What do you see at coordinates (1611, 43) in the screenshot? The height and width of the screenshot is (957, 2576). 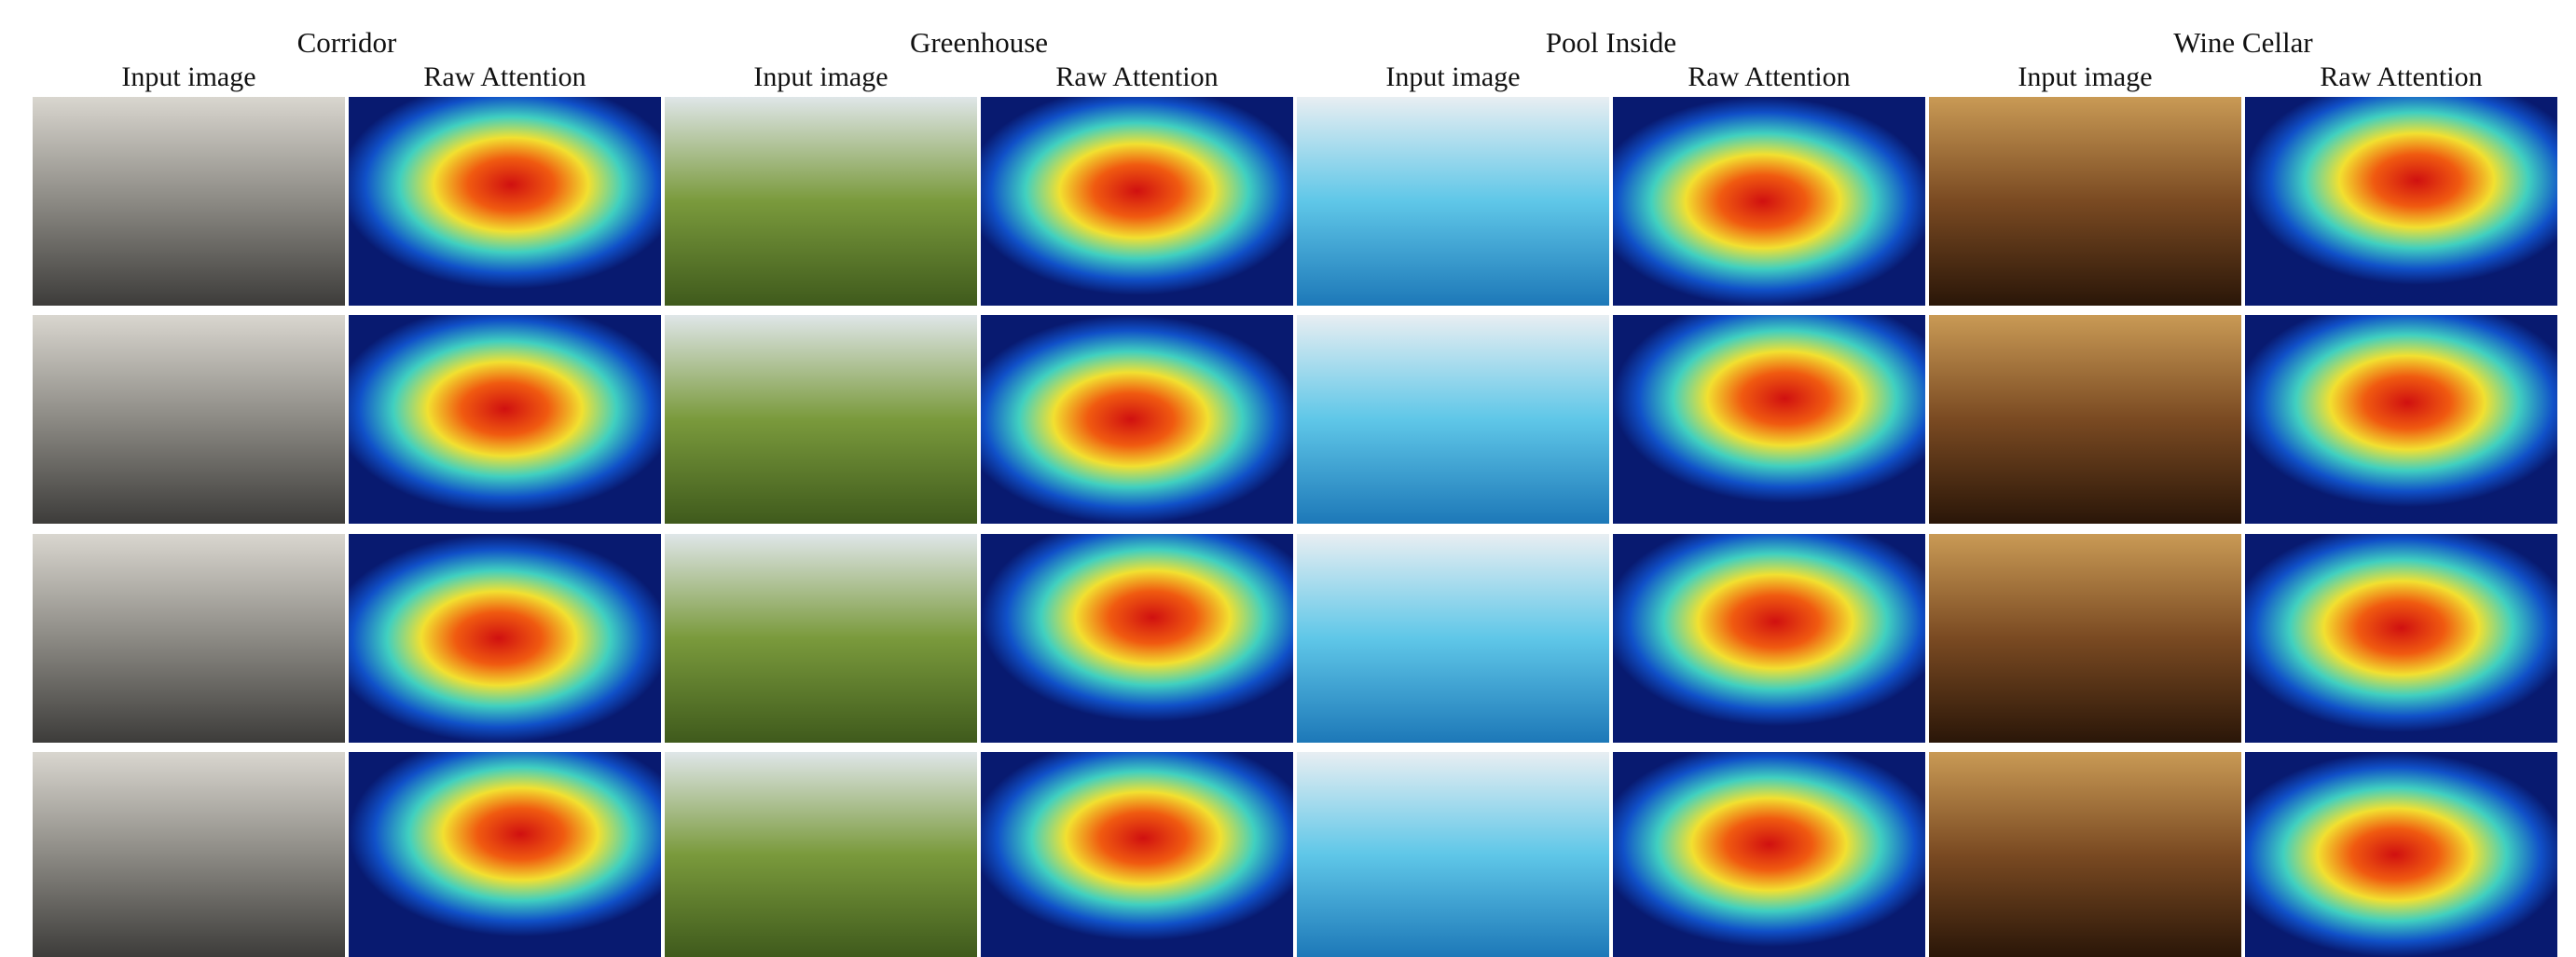 I see `group-title: Pool Inside` at bounding box center [1611, 43].